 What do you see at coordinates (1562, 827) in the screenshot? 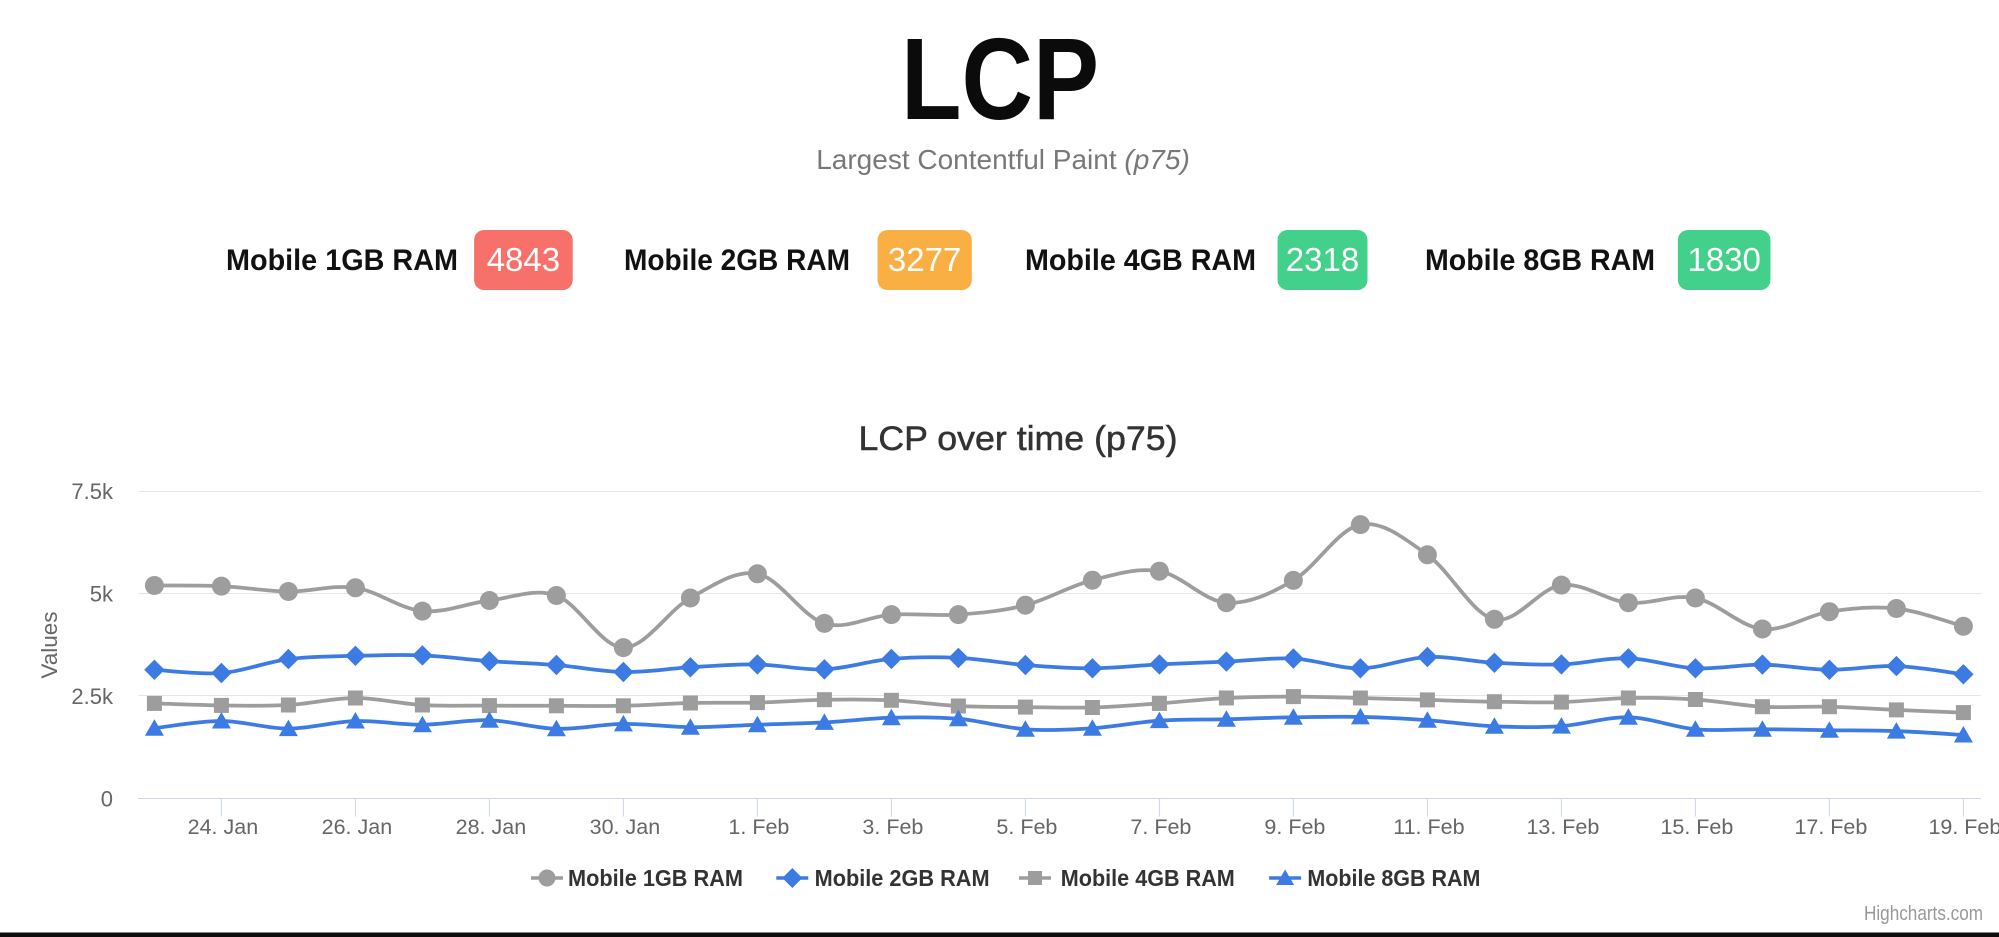
I see `svg-text: 13. Feb` at bounding box center [1562, 827].